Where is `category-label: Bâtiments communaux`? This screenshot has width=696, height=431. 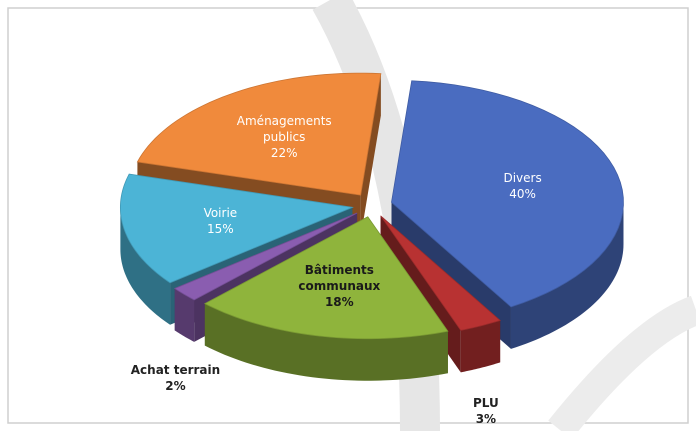
category-label: Bâtiments communaux is located at coordinates (339, 277).